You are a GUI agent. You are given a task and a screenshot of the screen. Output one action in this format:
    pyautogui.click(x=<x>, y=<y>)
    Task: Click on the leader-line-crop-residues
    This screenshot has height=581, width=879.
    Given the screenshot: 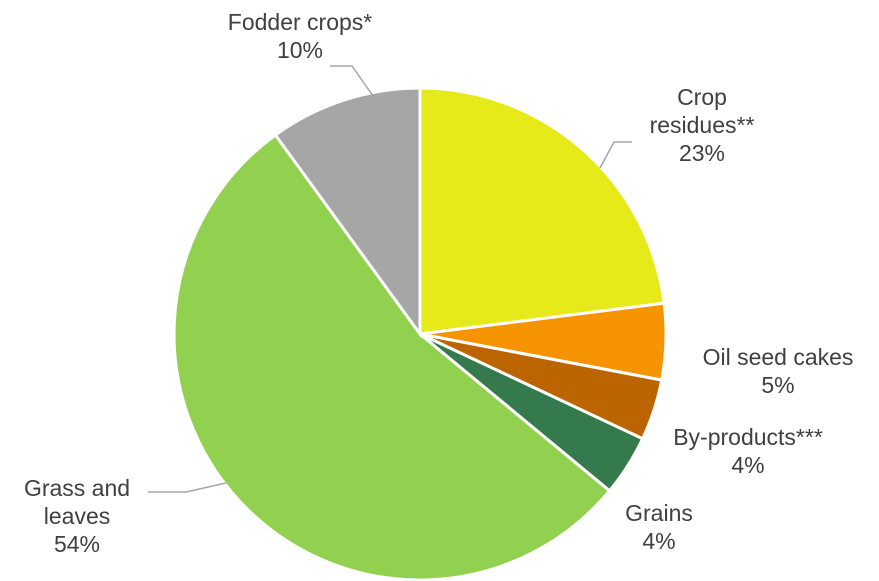 What is the action you would take?
    pyautogui.click(x=615, y=155)
    